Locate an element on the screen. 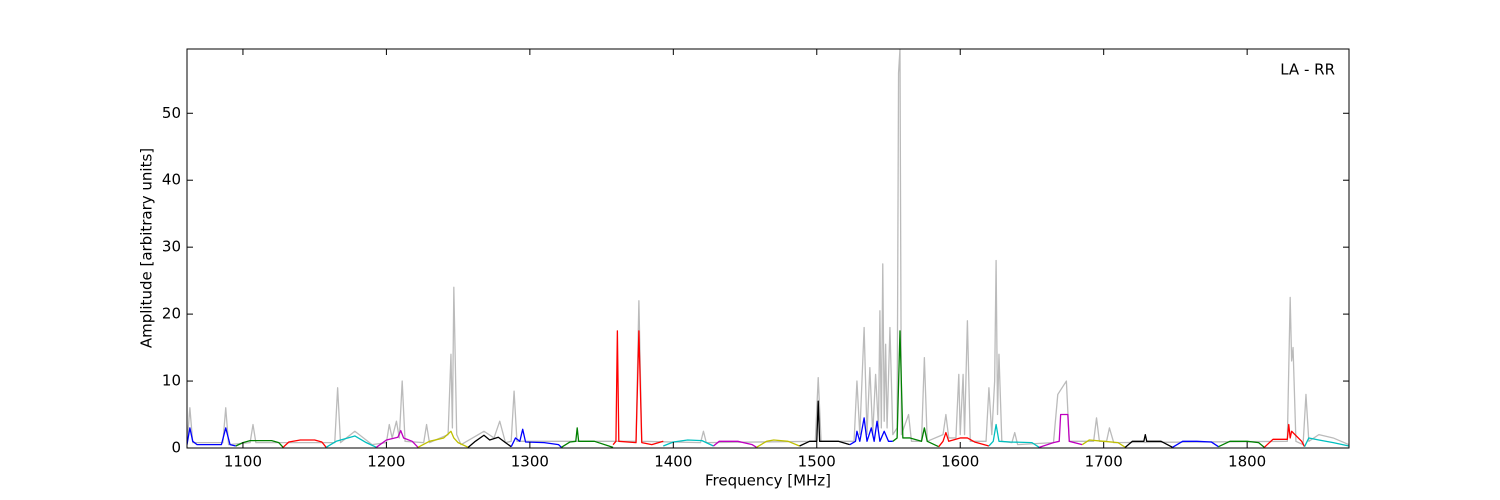 The image size is (1500, 500). x-tick-label: 1800 is located at coordinates (1247, 462).